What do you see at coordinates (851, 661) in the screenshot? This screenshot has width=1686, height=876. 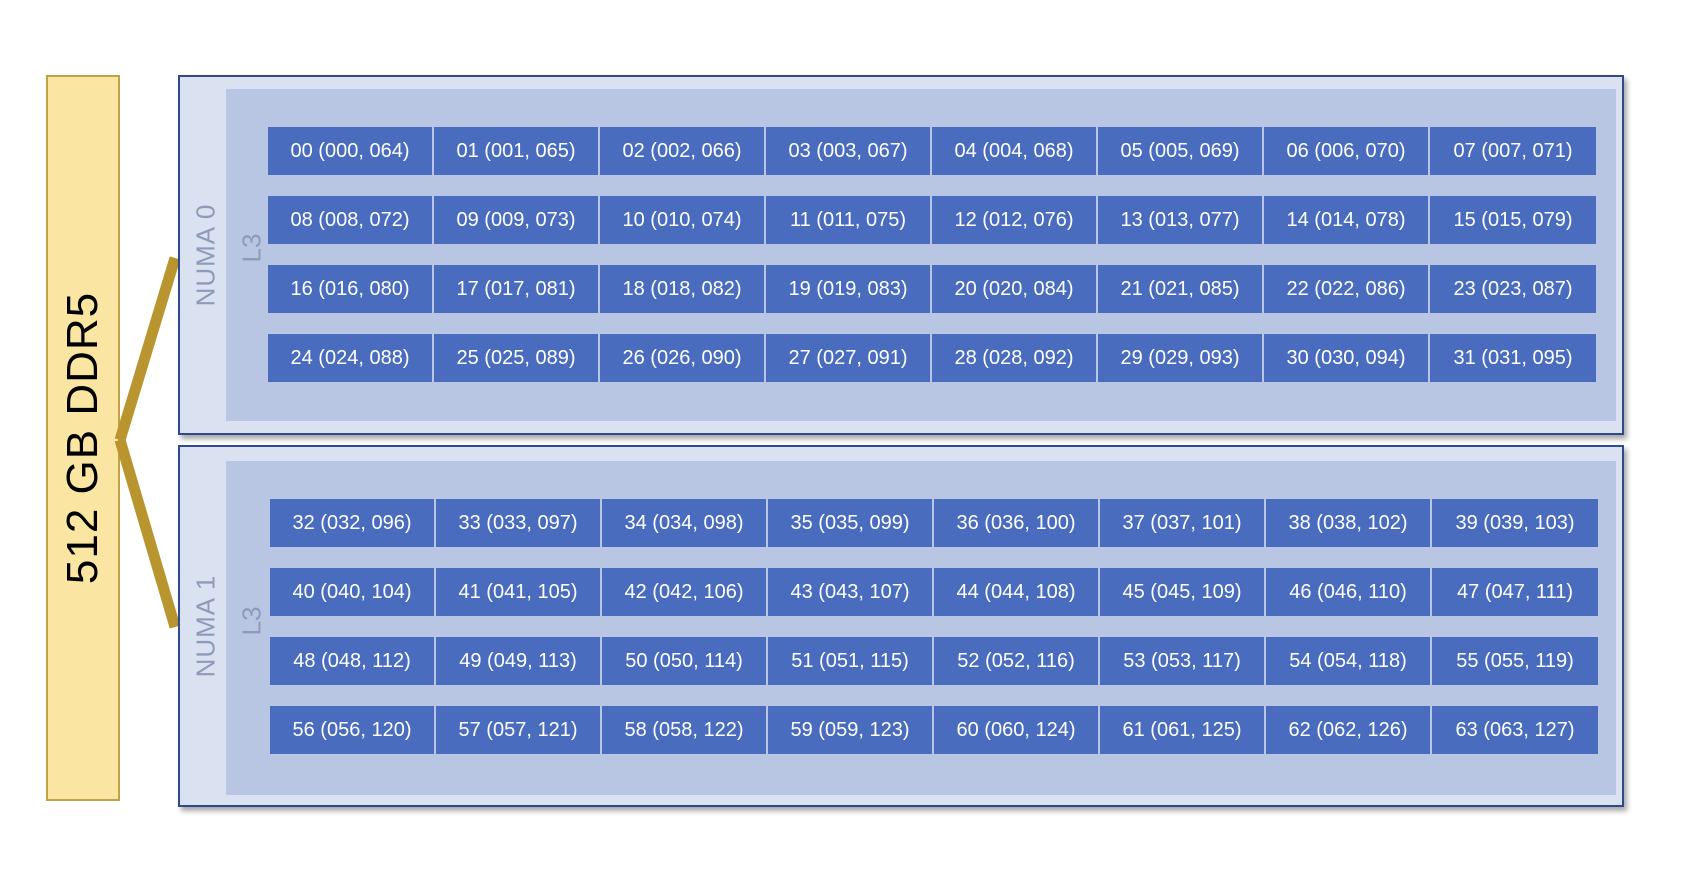 I see `cpu-core: 51 (051, 115)` at bounding box center [851, 661].